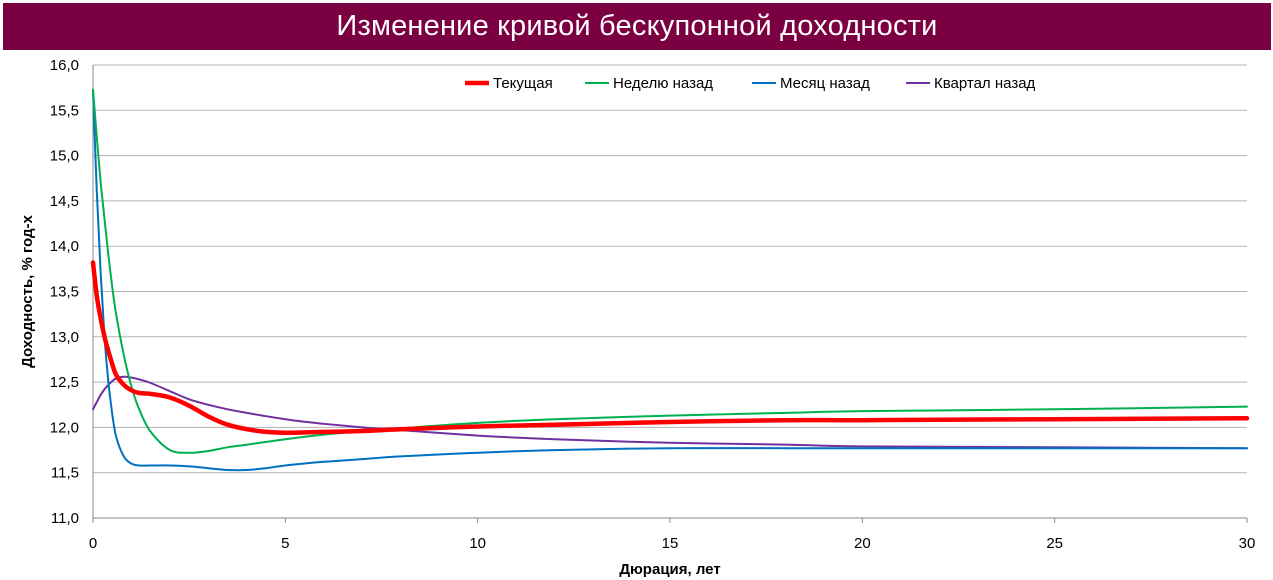 The image size is (1273, 580). I want to click on y-tick-label: 12,0, so click(64, 427).